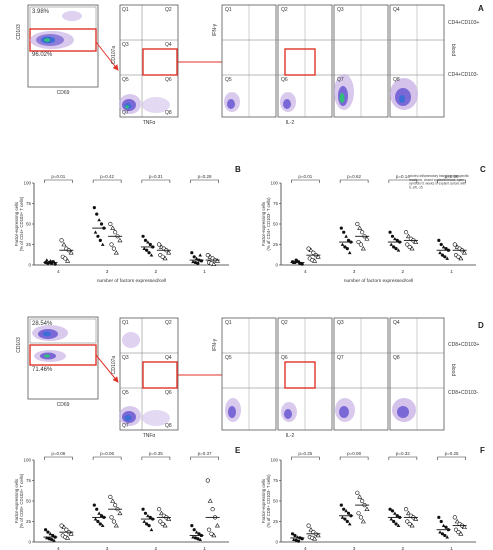  Describe the element at coordinates (160, 62) in the screenshot. I see `gate-q6-a` at that location.